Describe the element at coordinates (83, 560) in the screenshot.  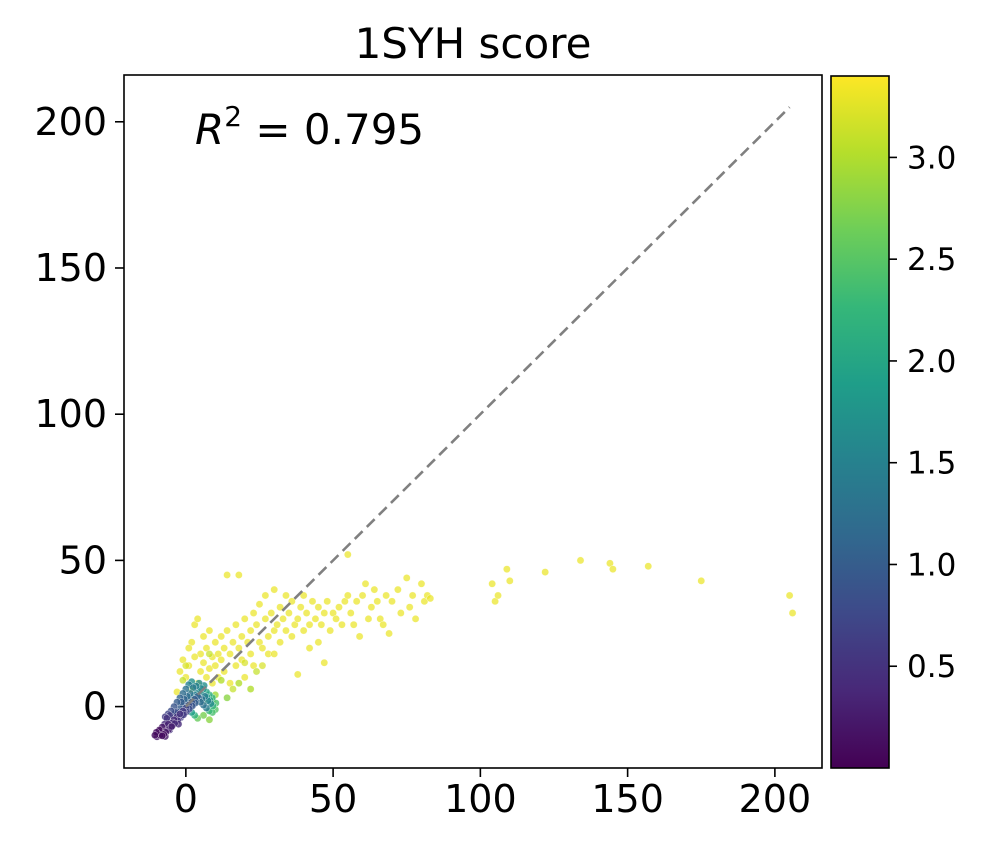
I see `y-tick-label: 50` at that location.